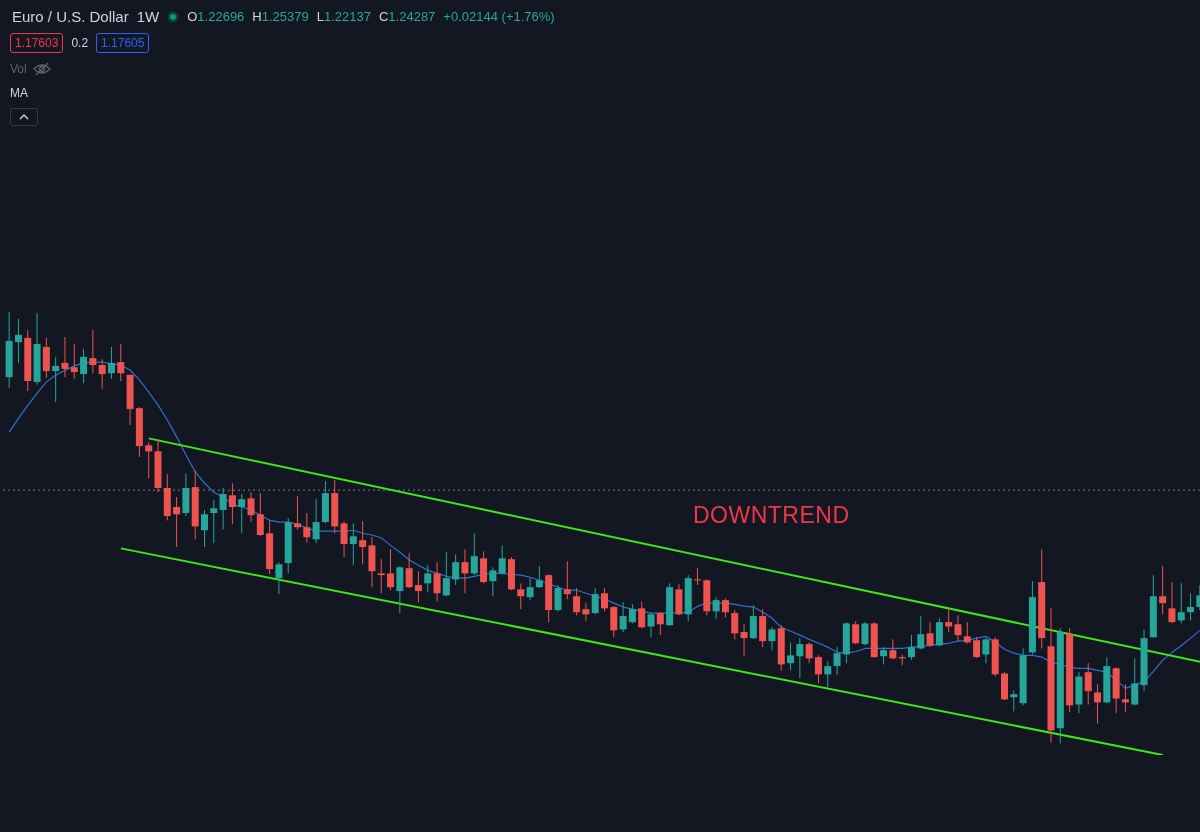 Image resolution: width=1200 pixels, height=832 pixels. Describe the element at coordinates (80, 43) in the screenshot. I see `text: 0.2` at that location.